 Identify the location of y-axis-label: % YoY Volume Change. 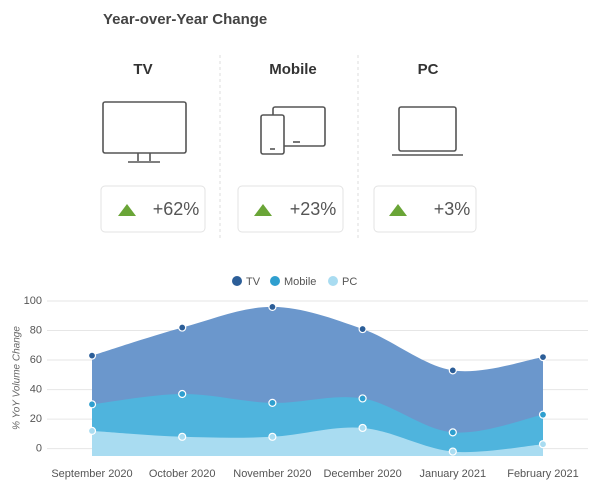
(17, 378).